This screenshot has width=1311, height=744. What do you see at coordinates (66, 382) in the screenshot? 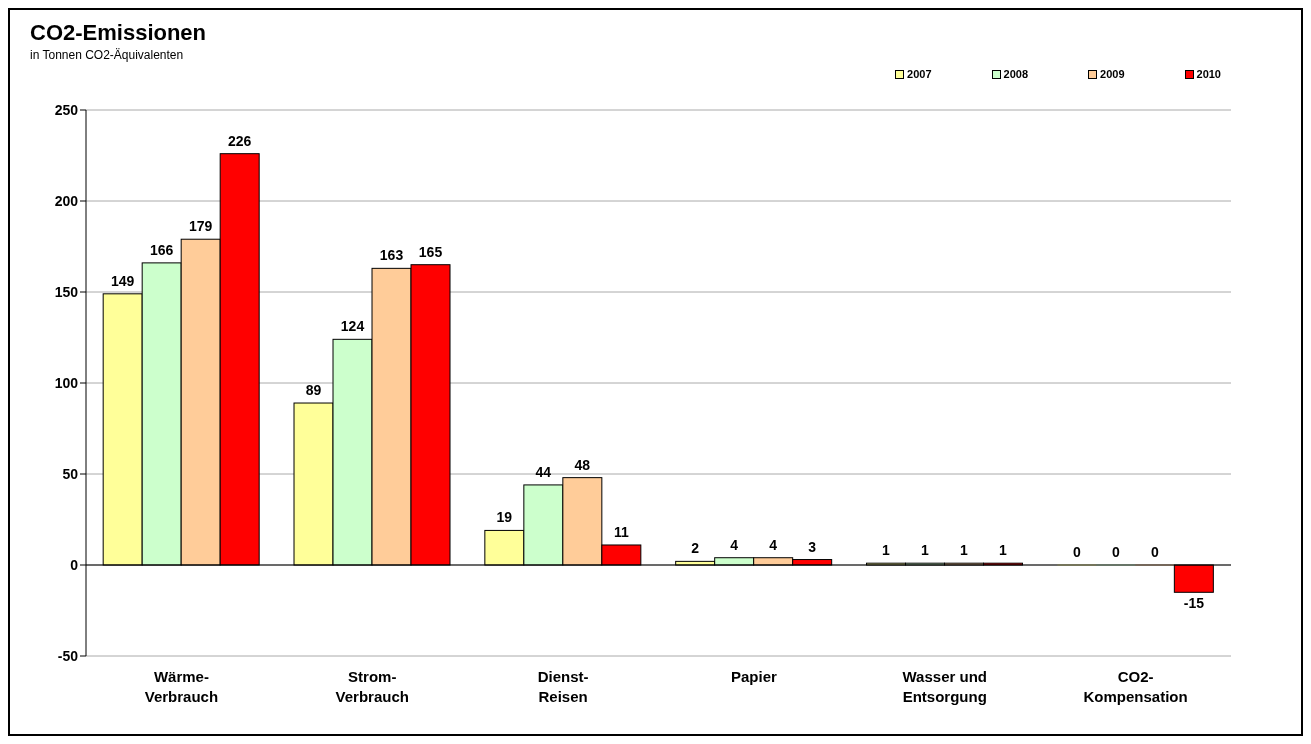
I see `y-tick-label: 100` at bounding box center [66, 382].